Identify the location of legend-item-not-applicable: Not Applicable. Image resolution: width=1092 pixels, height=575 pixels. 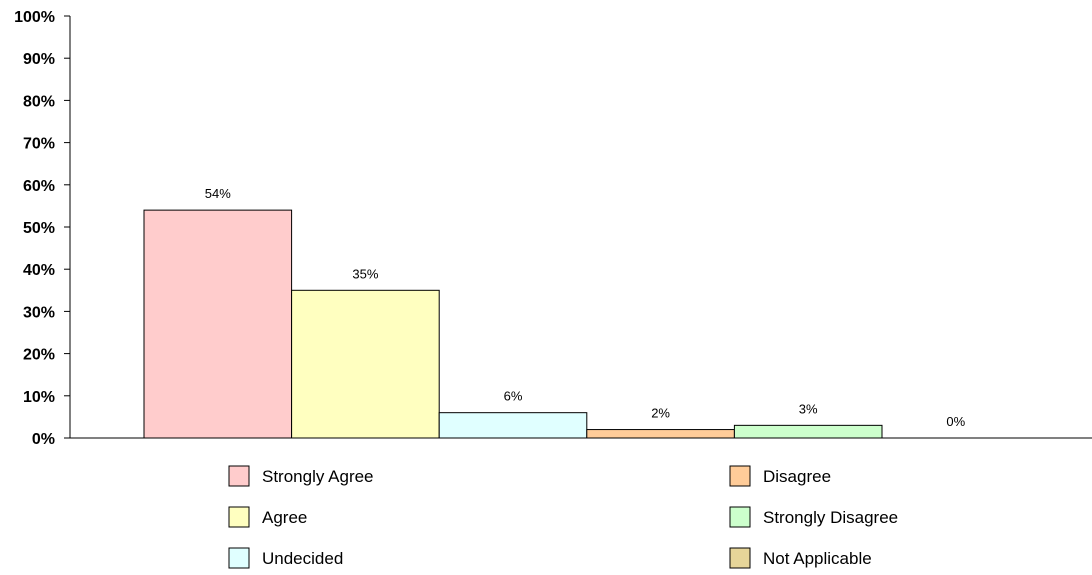
(800, 558).